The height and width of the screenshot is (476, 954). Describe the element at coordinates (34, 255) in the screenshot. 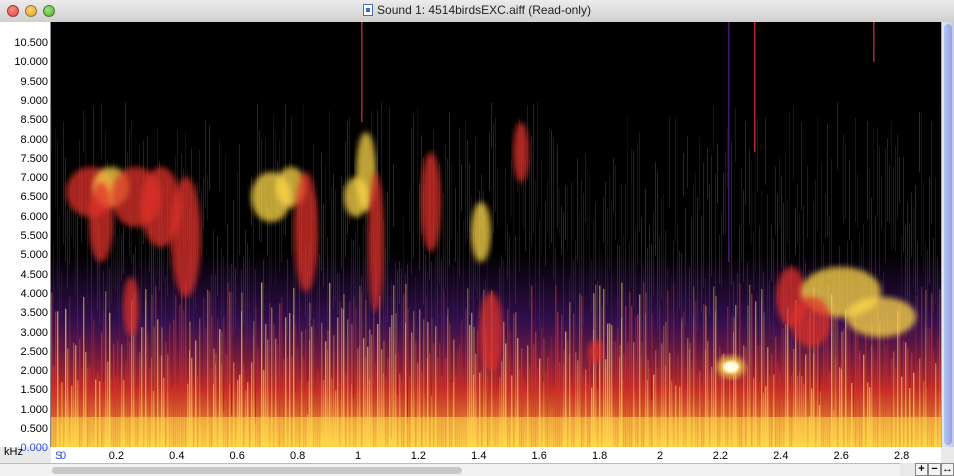

I see `frequency-tick-label: 5.000` at that location.